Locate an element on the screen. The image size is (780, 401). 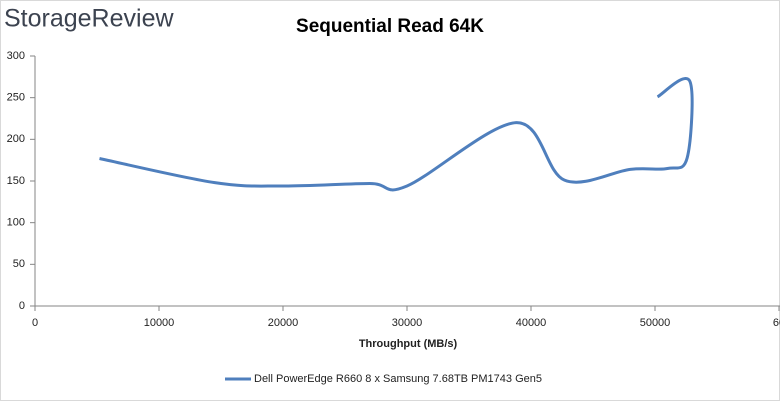
y-tick-label: 0 is located at coordinates (22, 306).